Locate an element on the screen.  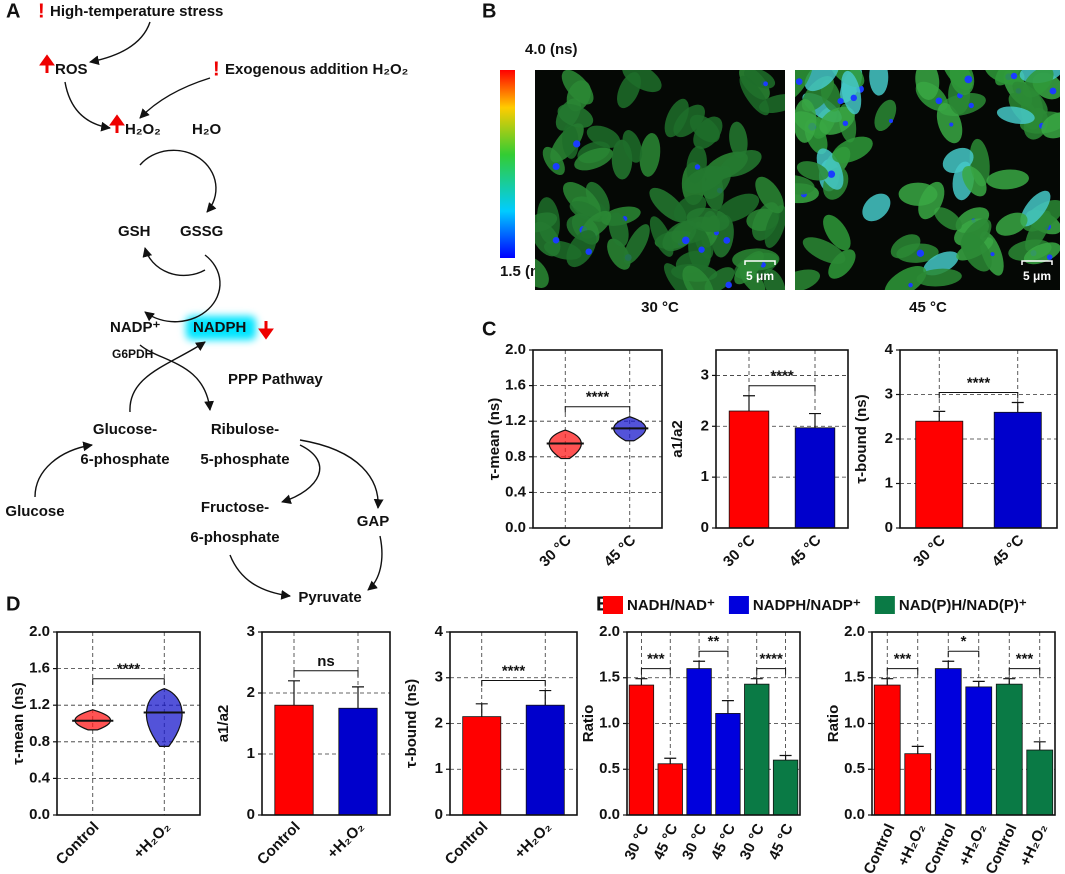
scale-bar-label: 5 μm is located at coordinates (1037, 276).